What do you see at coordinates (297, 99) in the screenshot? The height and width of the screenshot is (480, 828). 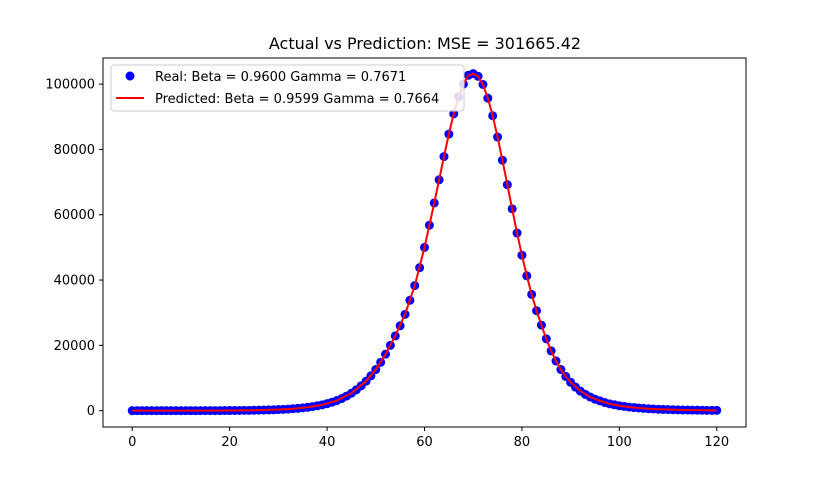 I see `legend-label-predicted: Predicted: Beta = 0.9599 Gamma = 0.7664` at bounding box center [297, 99].